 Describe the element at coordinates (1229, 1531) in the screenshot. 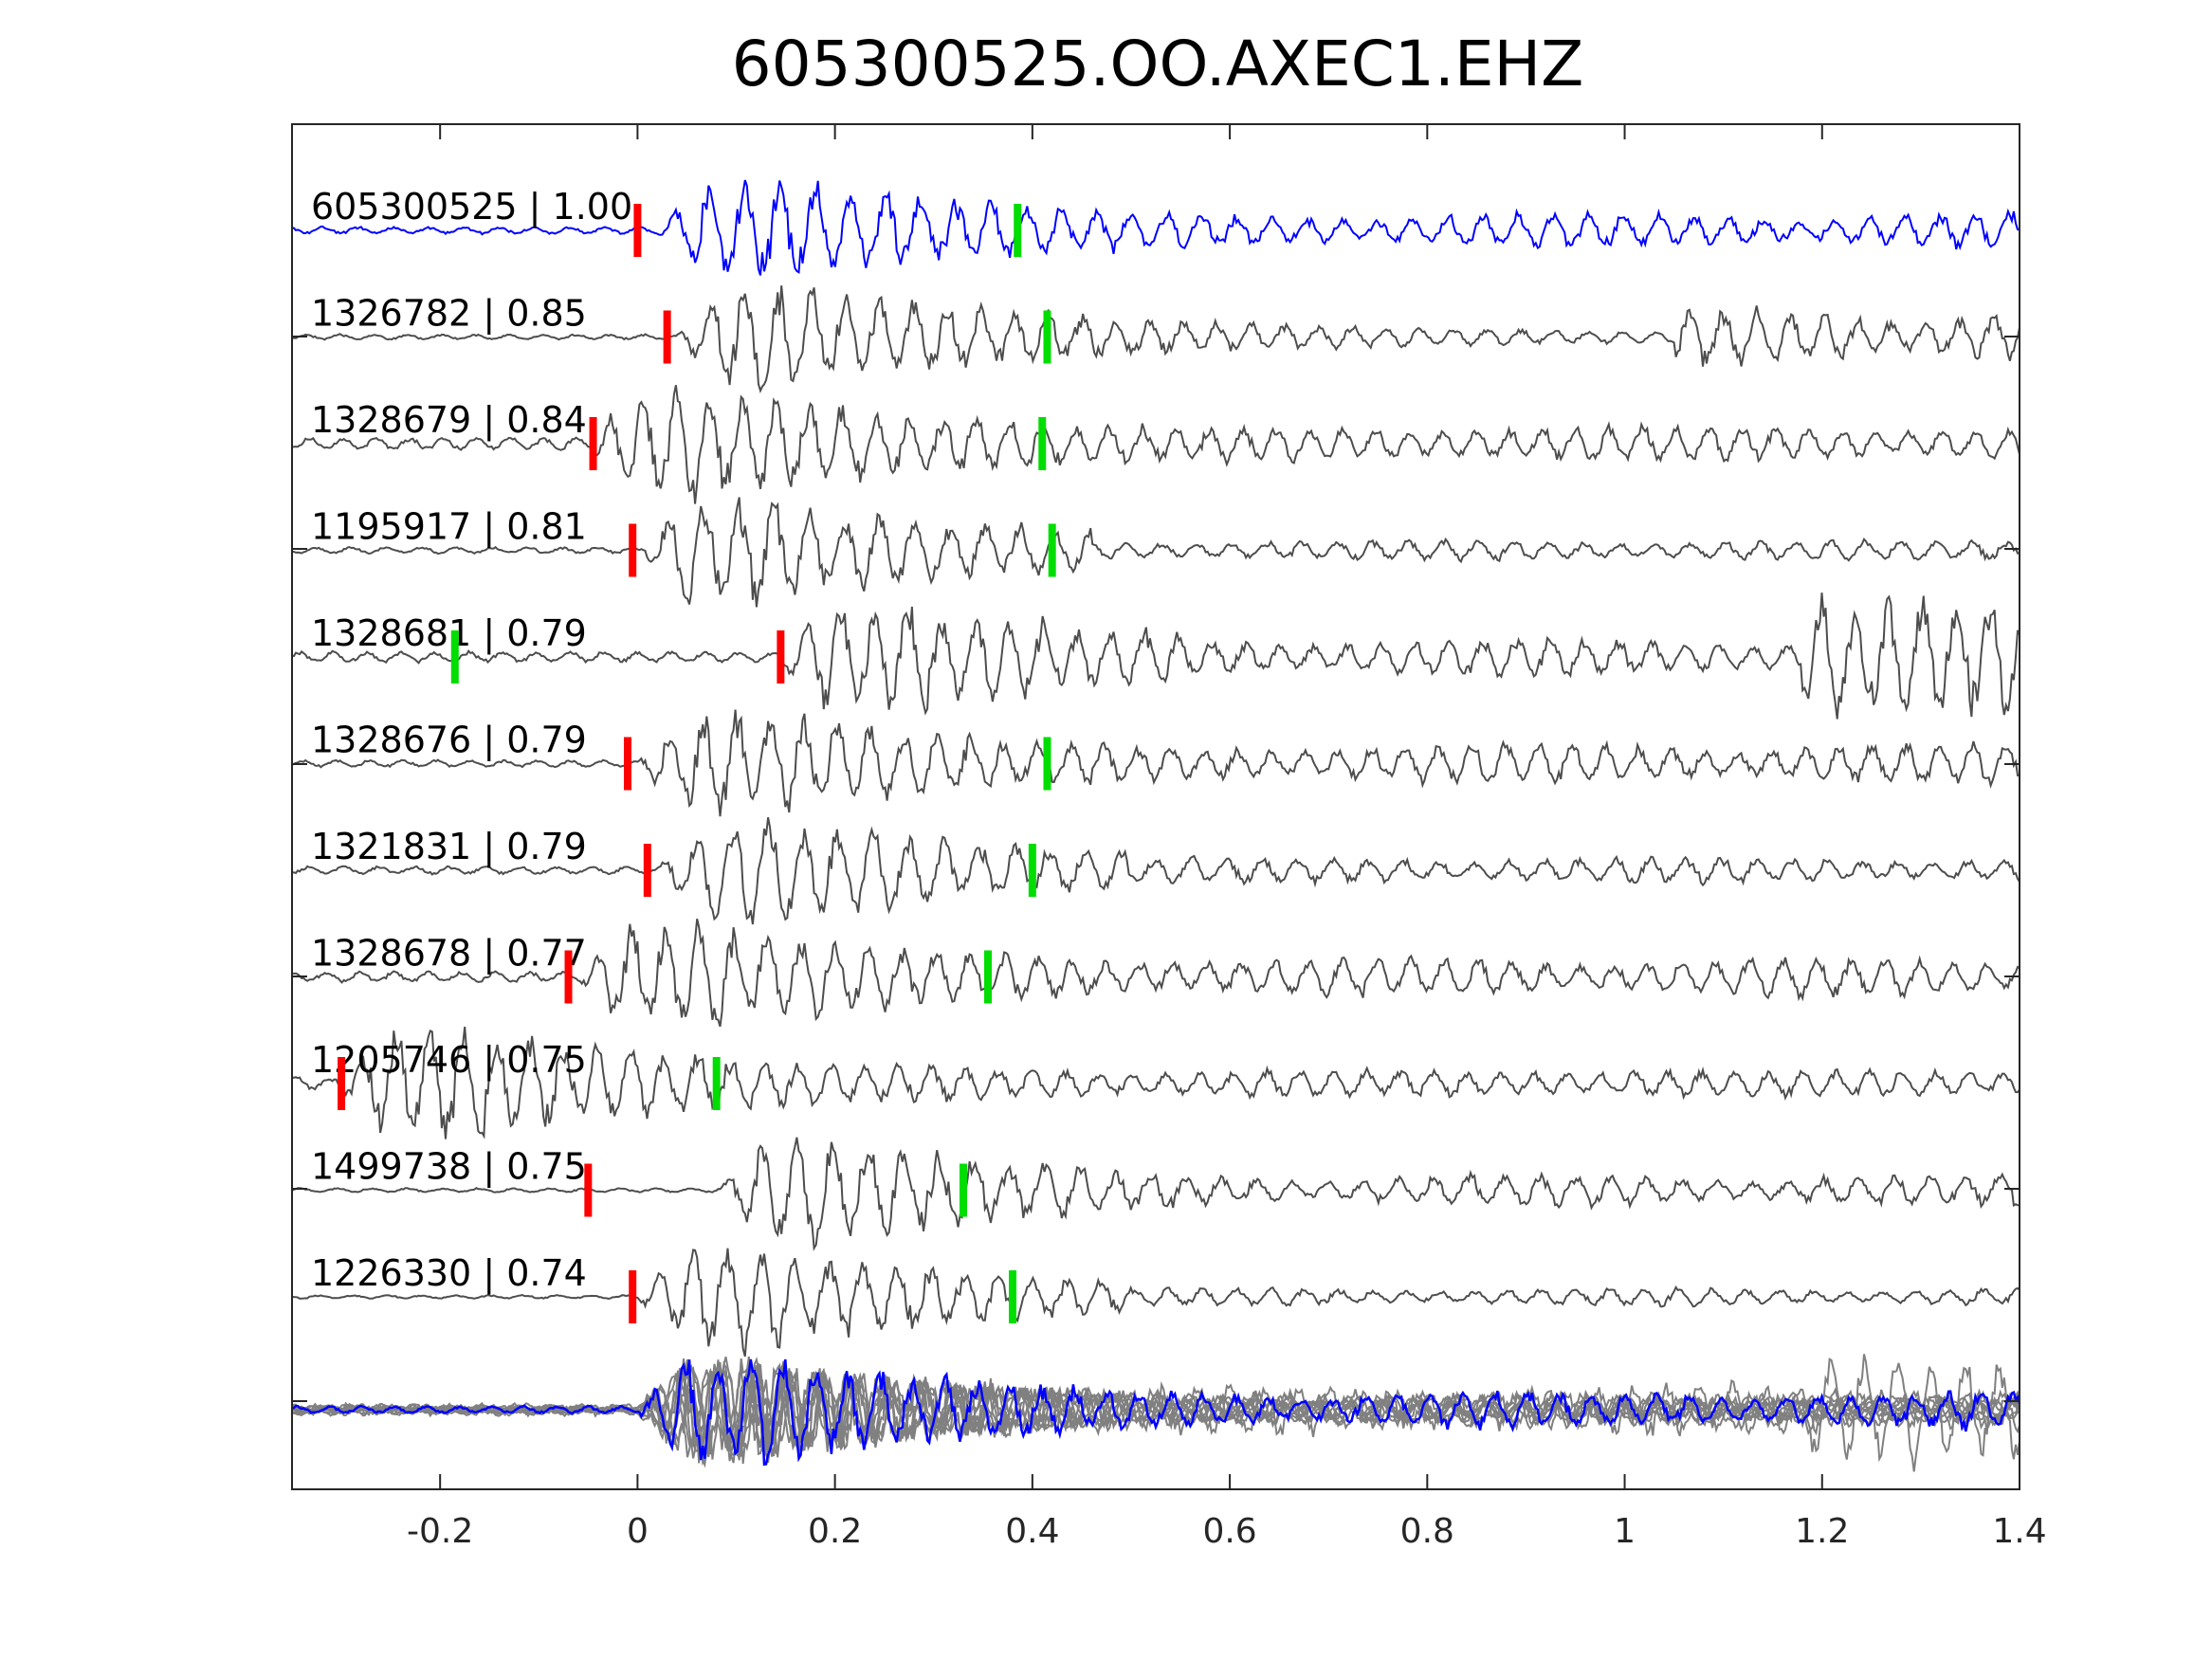

I see `x-tick-label: 0.6` at that location.